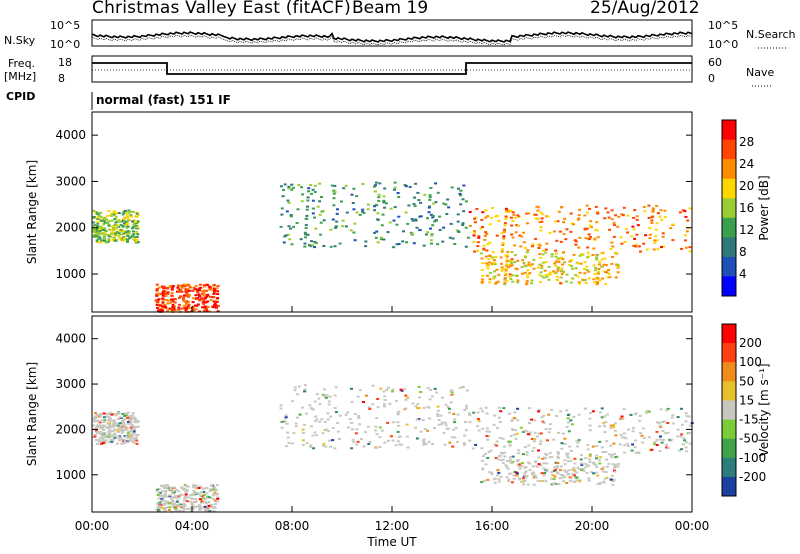  Describe the element at coordinates (692, 526) in the screenshot. I see `x-tick-label: 00:00` at that location.